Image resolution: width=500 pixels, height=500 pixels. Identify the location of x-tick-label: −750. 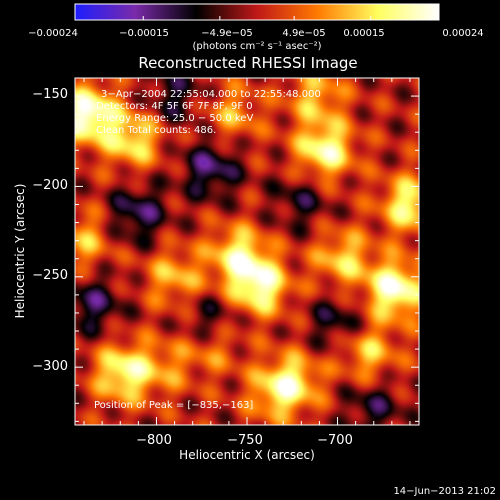
(245, 440).